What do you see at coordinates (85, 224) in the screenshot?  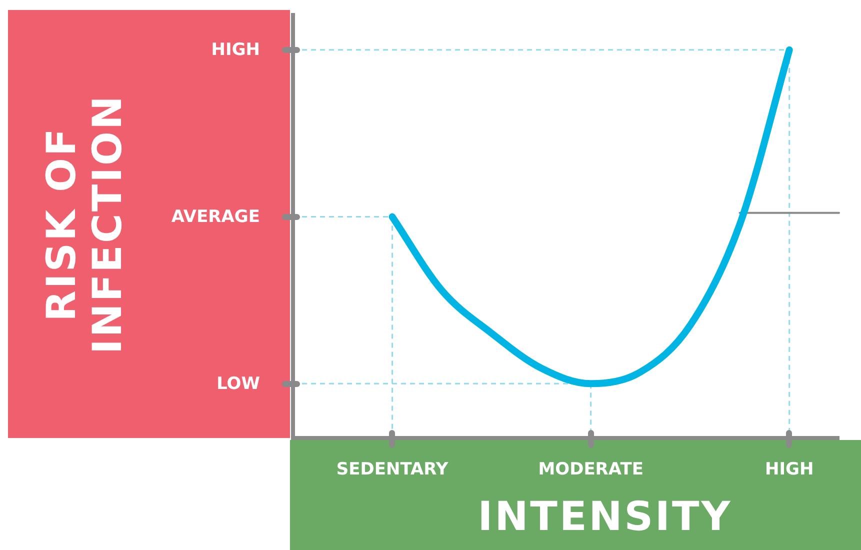 I see `y-axis-title: RISK OF INFECTION` at bounding box center [85, 224].